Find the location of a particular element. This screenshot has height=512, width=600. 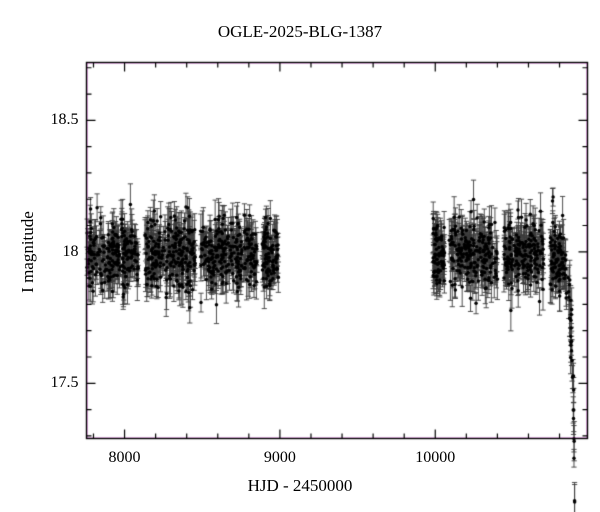

x-tick-label: 9000 is located at coordinates (279, 457).